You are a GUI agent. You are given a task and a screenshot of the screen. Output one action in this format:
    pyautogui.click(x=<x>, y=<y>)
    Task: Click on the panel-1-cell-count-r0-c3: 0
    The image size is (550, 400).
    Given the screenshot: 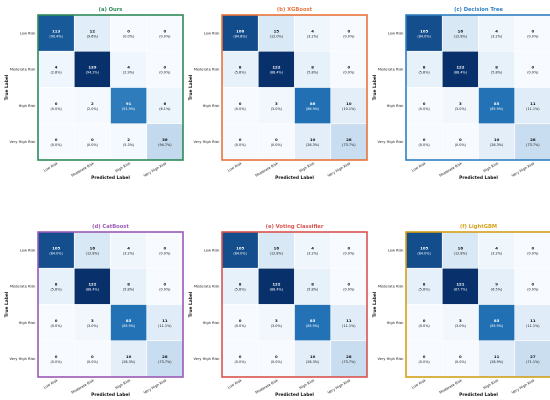 What is the action you would take?
    pyautogui.click(x=165, y=30)
    